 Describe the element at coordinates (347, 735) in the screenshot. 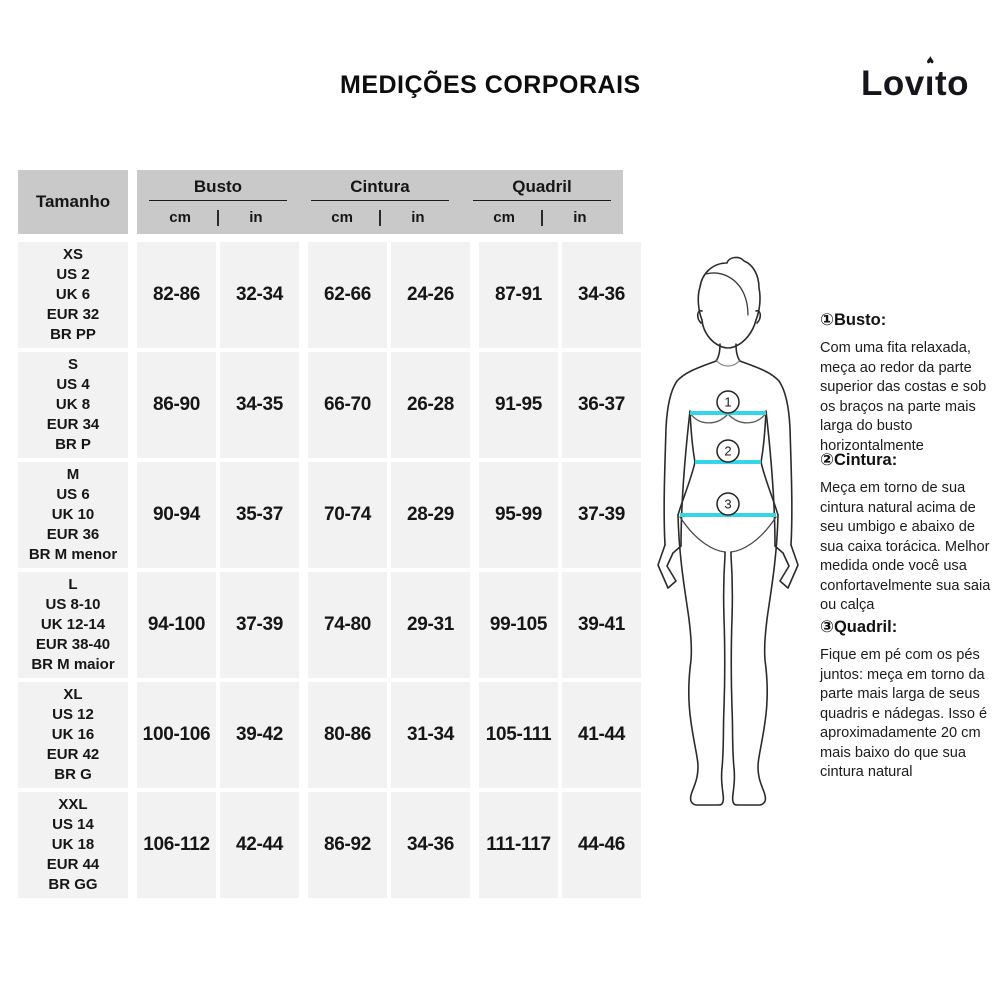

I see `value-cell: 80-86` at that location.